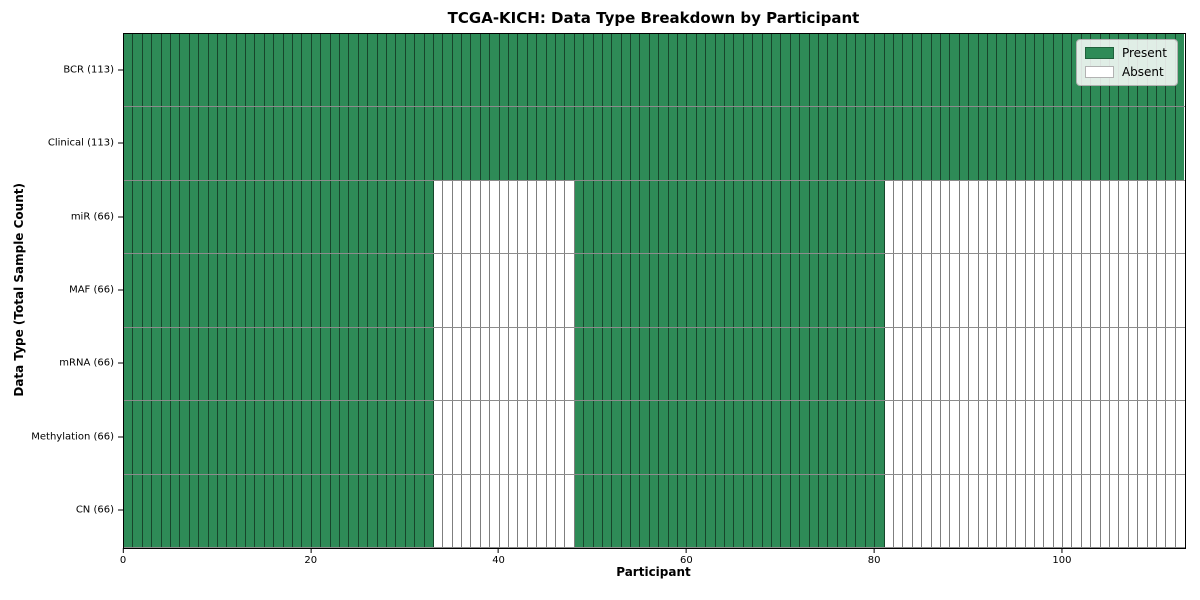 The height and width of the screenshot is (600, 1200). I want to click on legend-entry-present: Present, so click(1125, 53).